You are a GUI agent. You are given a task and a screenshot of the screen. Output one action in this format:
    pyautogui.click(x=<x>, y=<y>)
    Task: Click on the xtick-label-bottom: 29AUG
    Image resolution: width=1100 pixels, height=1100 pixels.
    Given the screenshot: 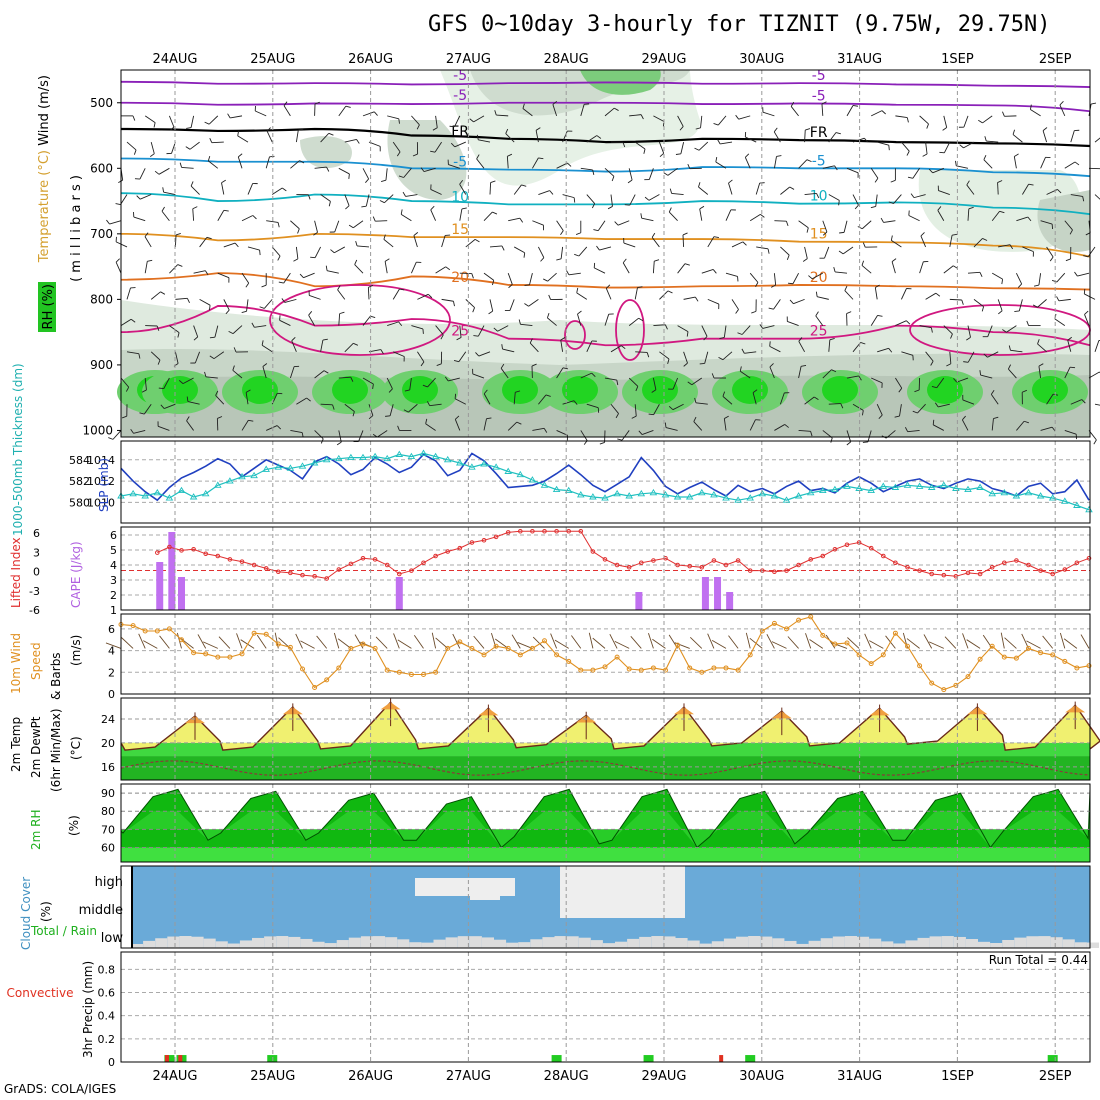 What is the action you would take?
    pyautogui.click(x=663, y=1076)
    